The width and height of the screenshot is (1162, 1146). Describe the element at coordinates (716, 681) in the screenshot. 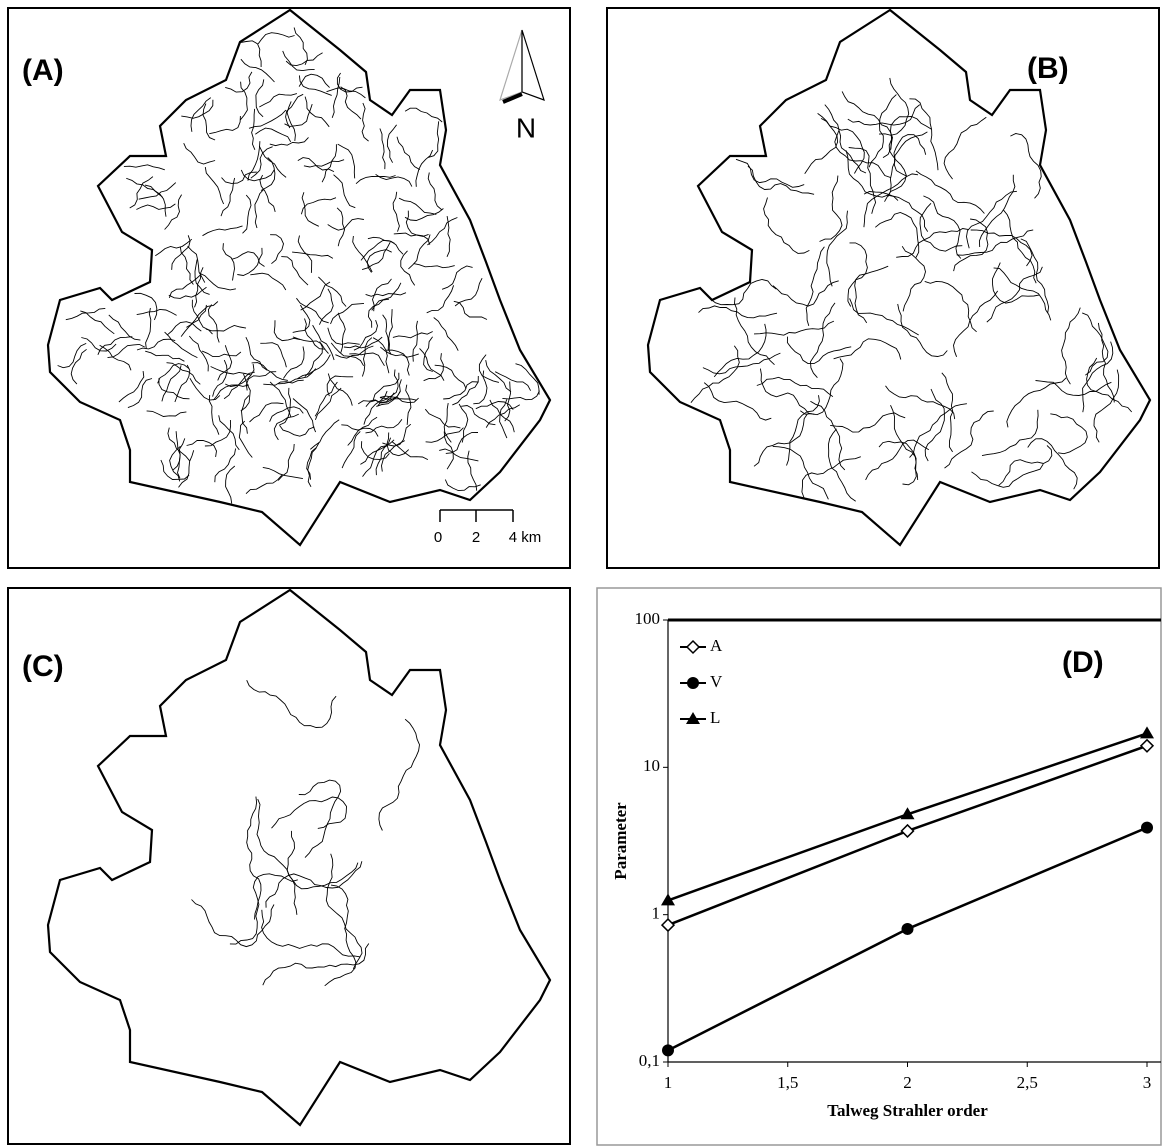

I see `legend-label: V` at that location.